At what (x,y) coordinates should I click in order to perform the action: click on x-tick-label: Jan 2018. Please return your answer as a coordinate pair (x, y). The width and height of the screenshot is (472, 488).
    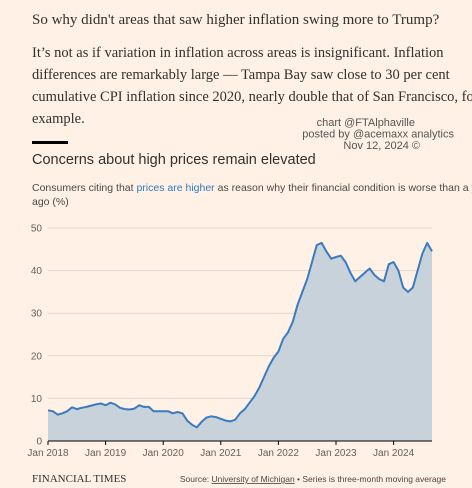
    Looking at the image, I should click on (48, 453).